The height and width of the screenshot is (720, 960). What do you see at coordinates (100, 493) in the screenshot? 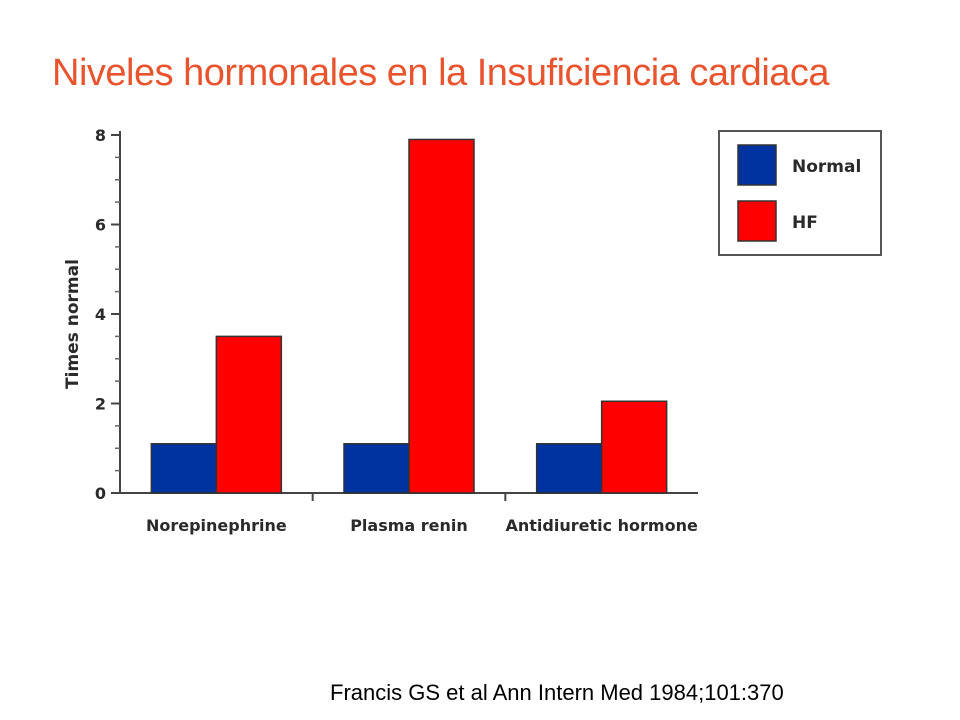
I see `y-tick-label: 0` at bounding box center [100, 493].